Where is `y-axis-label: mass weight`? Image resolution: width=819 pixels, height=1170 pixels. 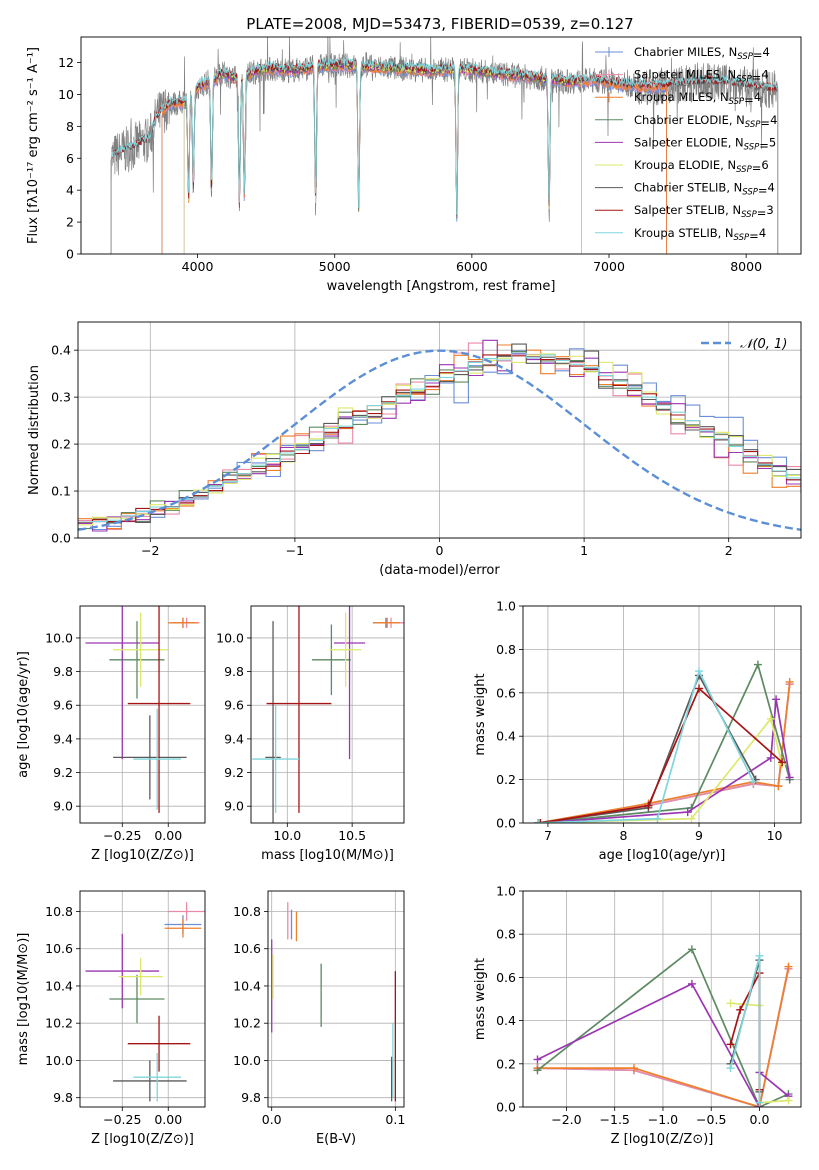
y-axis-label: mass weight is located at coordinates (480, 999).